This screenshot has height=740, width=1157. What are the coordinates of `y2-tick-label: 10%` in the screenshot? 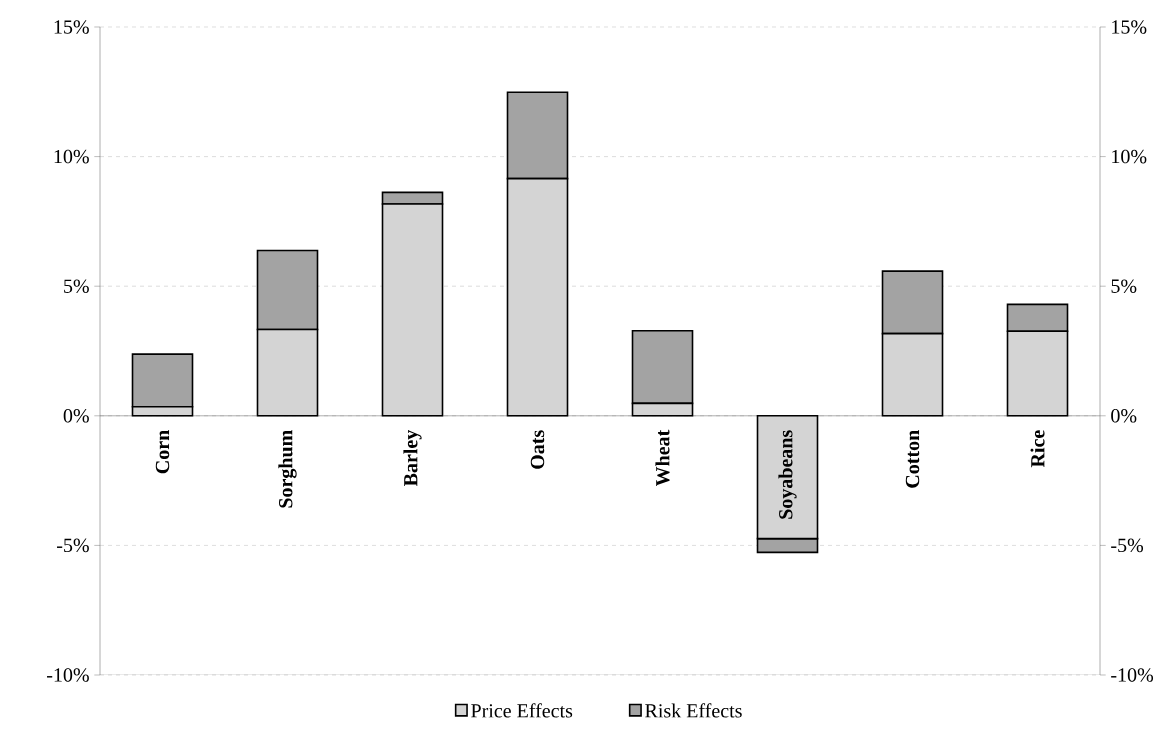 It's located at (1129, 156).